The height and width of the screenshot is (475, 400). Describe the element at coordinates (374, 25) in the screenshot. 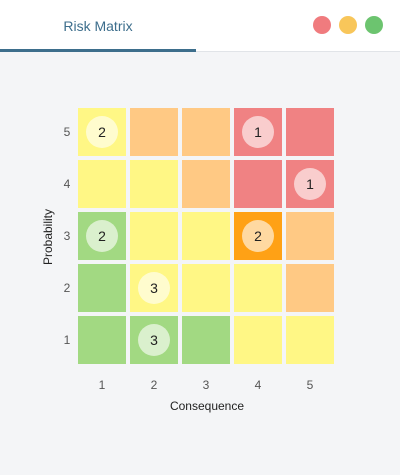

I see `maximize-button` at that location.